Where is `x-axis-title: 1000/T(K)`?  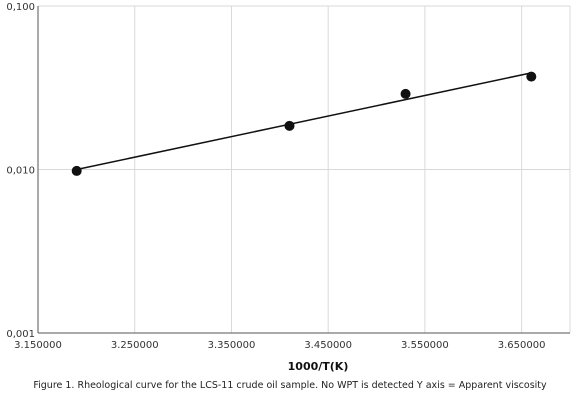
x-axis-title: 1000/T(K) is located at coordinates (318, 366).